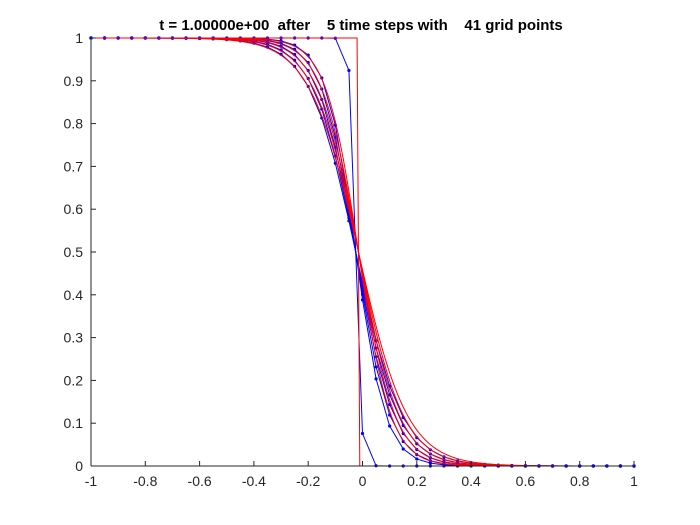  I want to click on y-tick-label: 0.6, so click(74, 209).